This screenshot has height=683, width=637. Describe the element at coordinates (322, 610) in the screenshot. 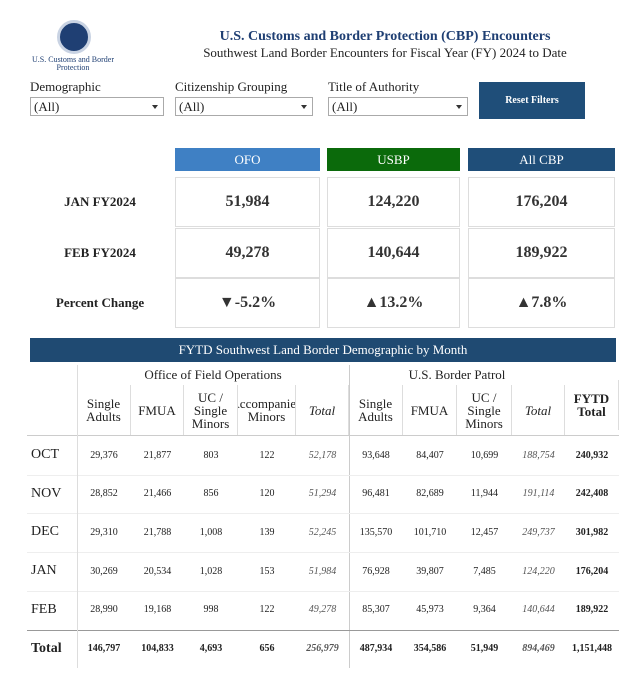

I see `table-cell: 49,278` at that location.